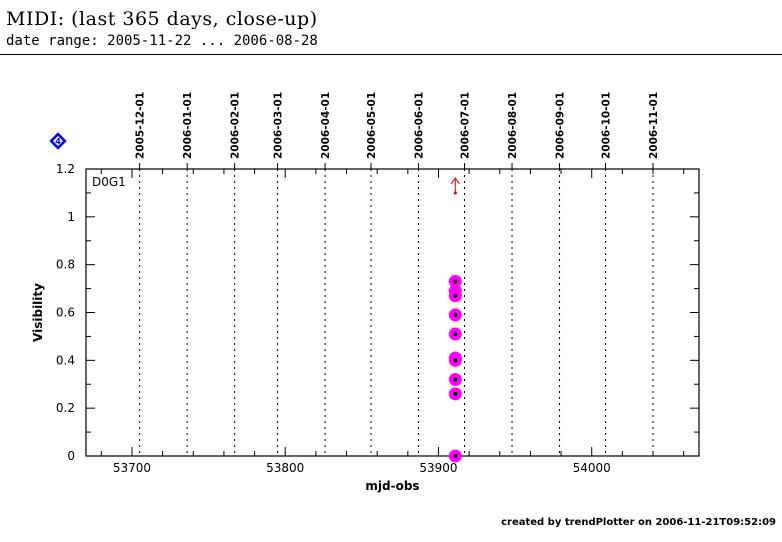  What do you see at coordinates (109, 182) in the screenshot?
I see `panel-label: D0G1` at bounding box center [109, 182].